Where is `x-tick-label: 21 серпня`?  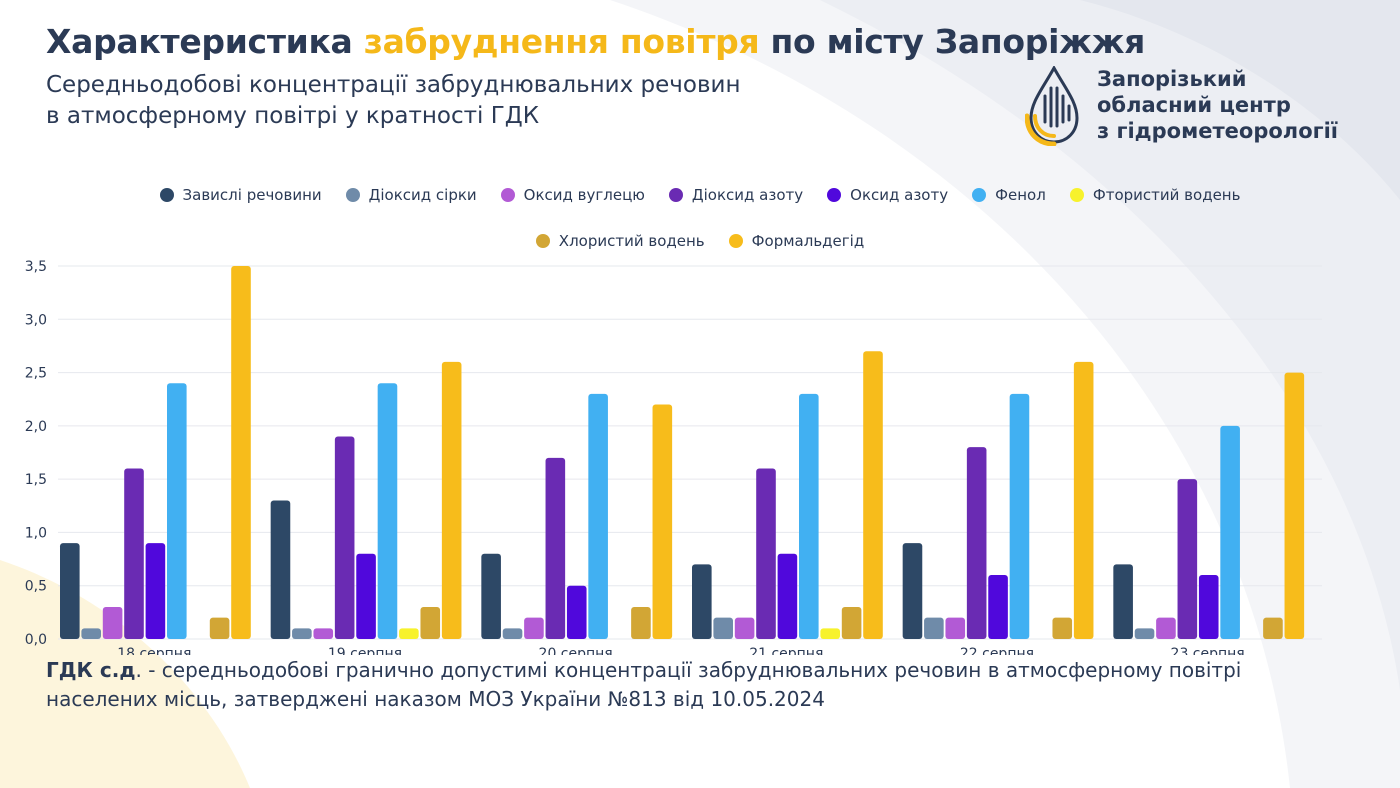 x-tick-label: 21 серпня is located at coordinates (786, 650).